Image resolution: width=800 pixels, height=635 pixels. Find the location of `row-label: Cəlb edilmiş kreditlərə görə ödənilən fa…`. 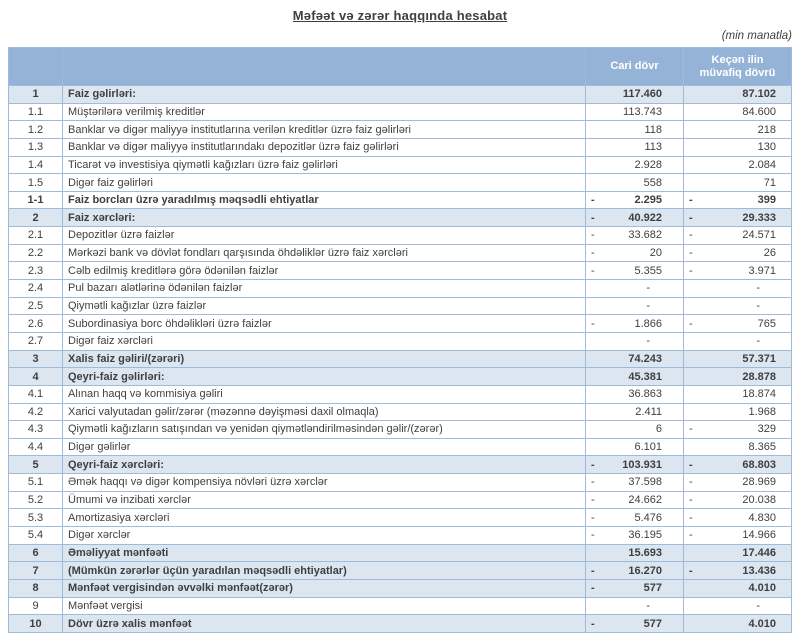

row-label: Cəlb edilmiş kreditlərə görə ödənilən fa… is located at coordinates (324, 271).